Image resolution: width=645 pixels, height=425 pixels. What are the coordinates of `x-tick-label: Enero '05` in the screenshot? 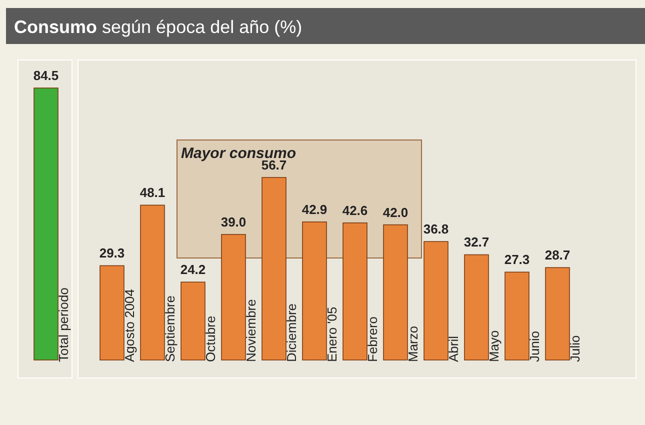 It's located at (332, 334).